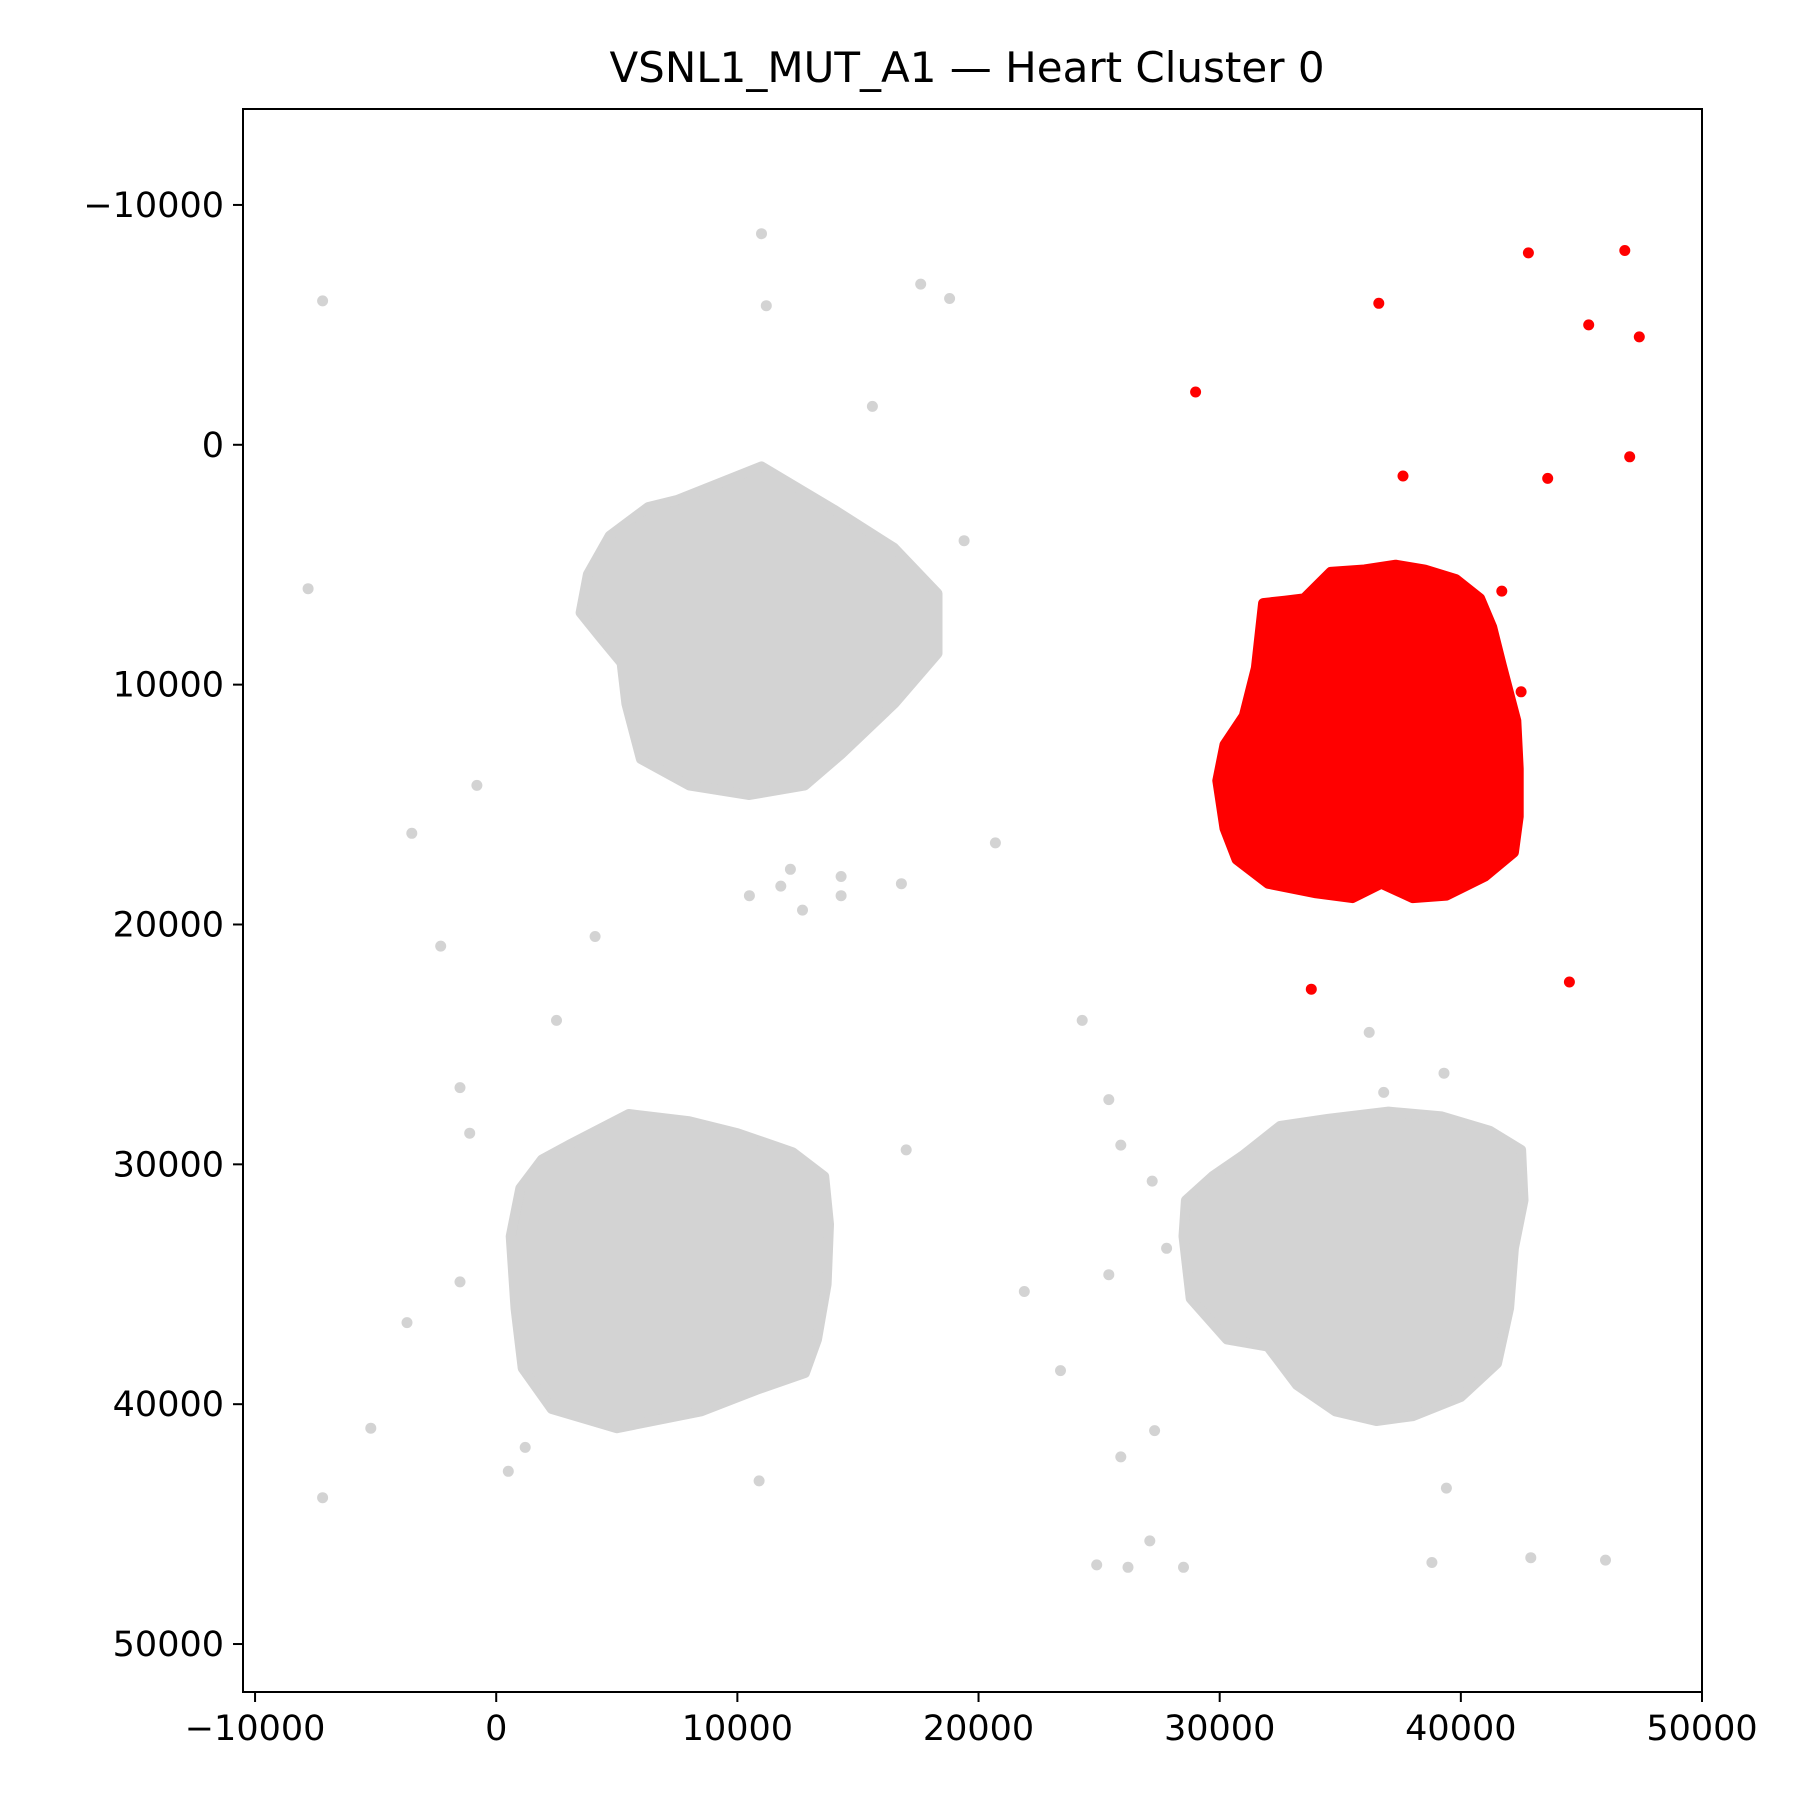 The image size is (1800, 1800). Describe the element at coordinates (496, 1729) in the screenshot. I see `x-tick-label: 0` at that location.